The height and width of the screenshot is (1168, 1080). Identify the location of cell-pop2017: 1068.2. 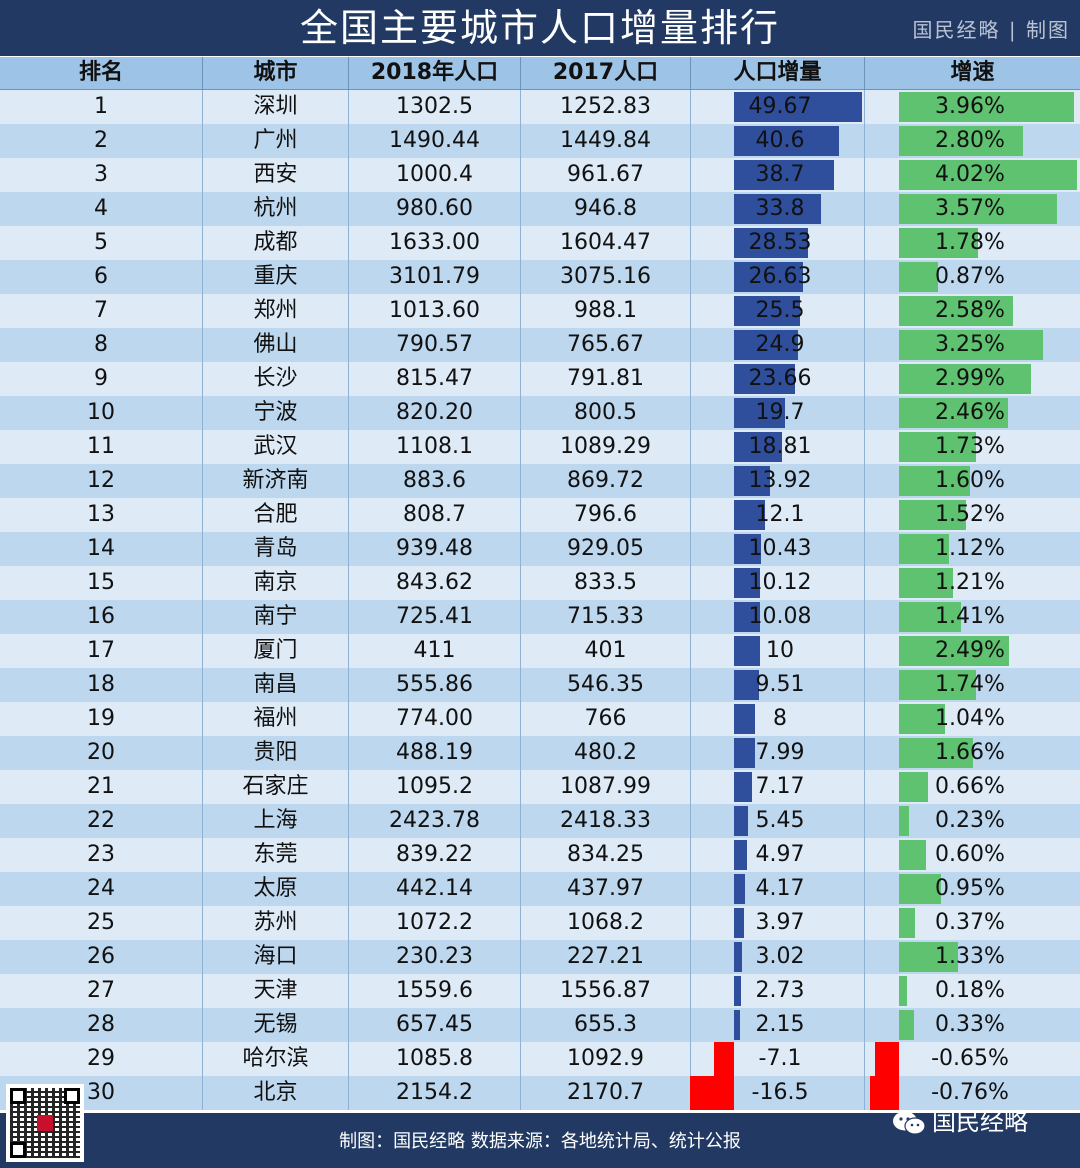
(605, 923).